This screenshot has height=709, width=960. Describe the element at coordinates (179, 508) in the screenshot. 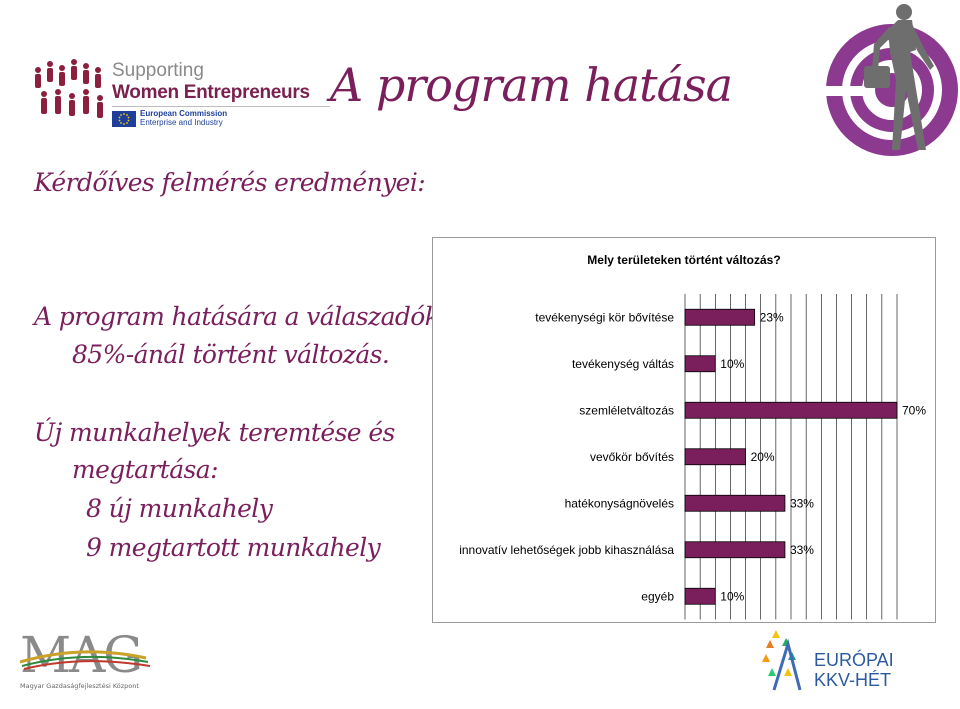

I see `new-jobs-text: 8 új munkahely` at that location.